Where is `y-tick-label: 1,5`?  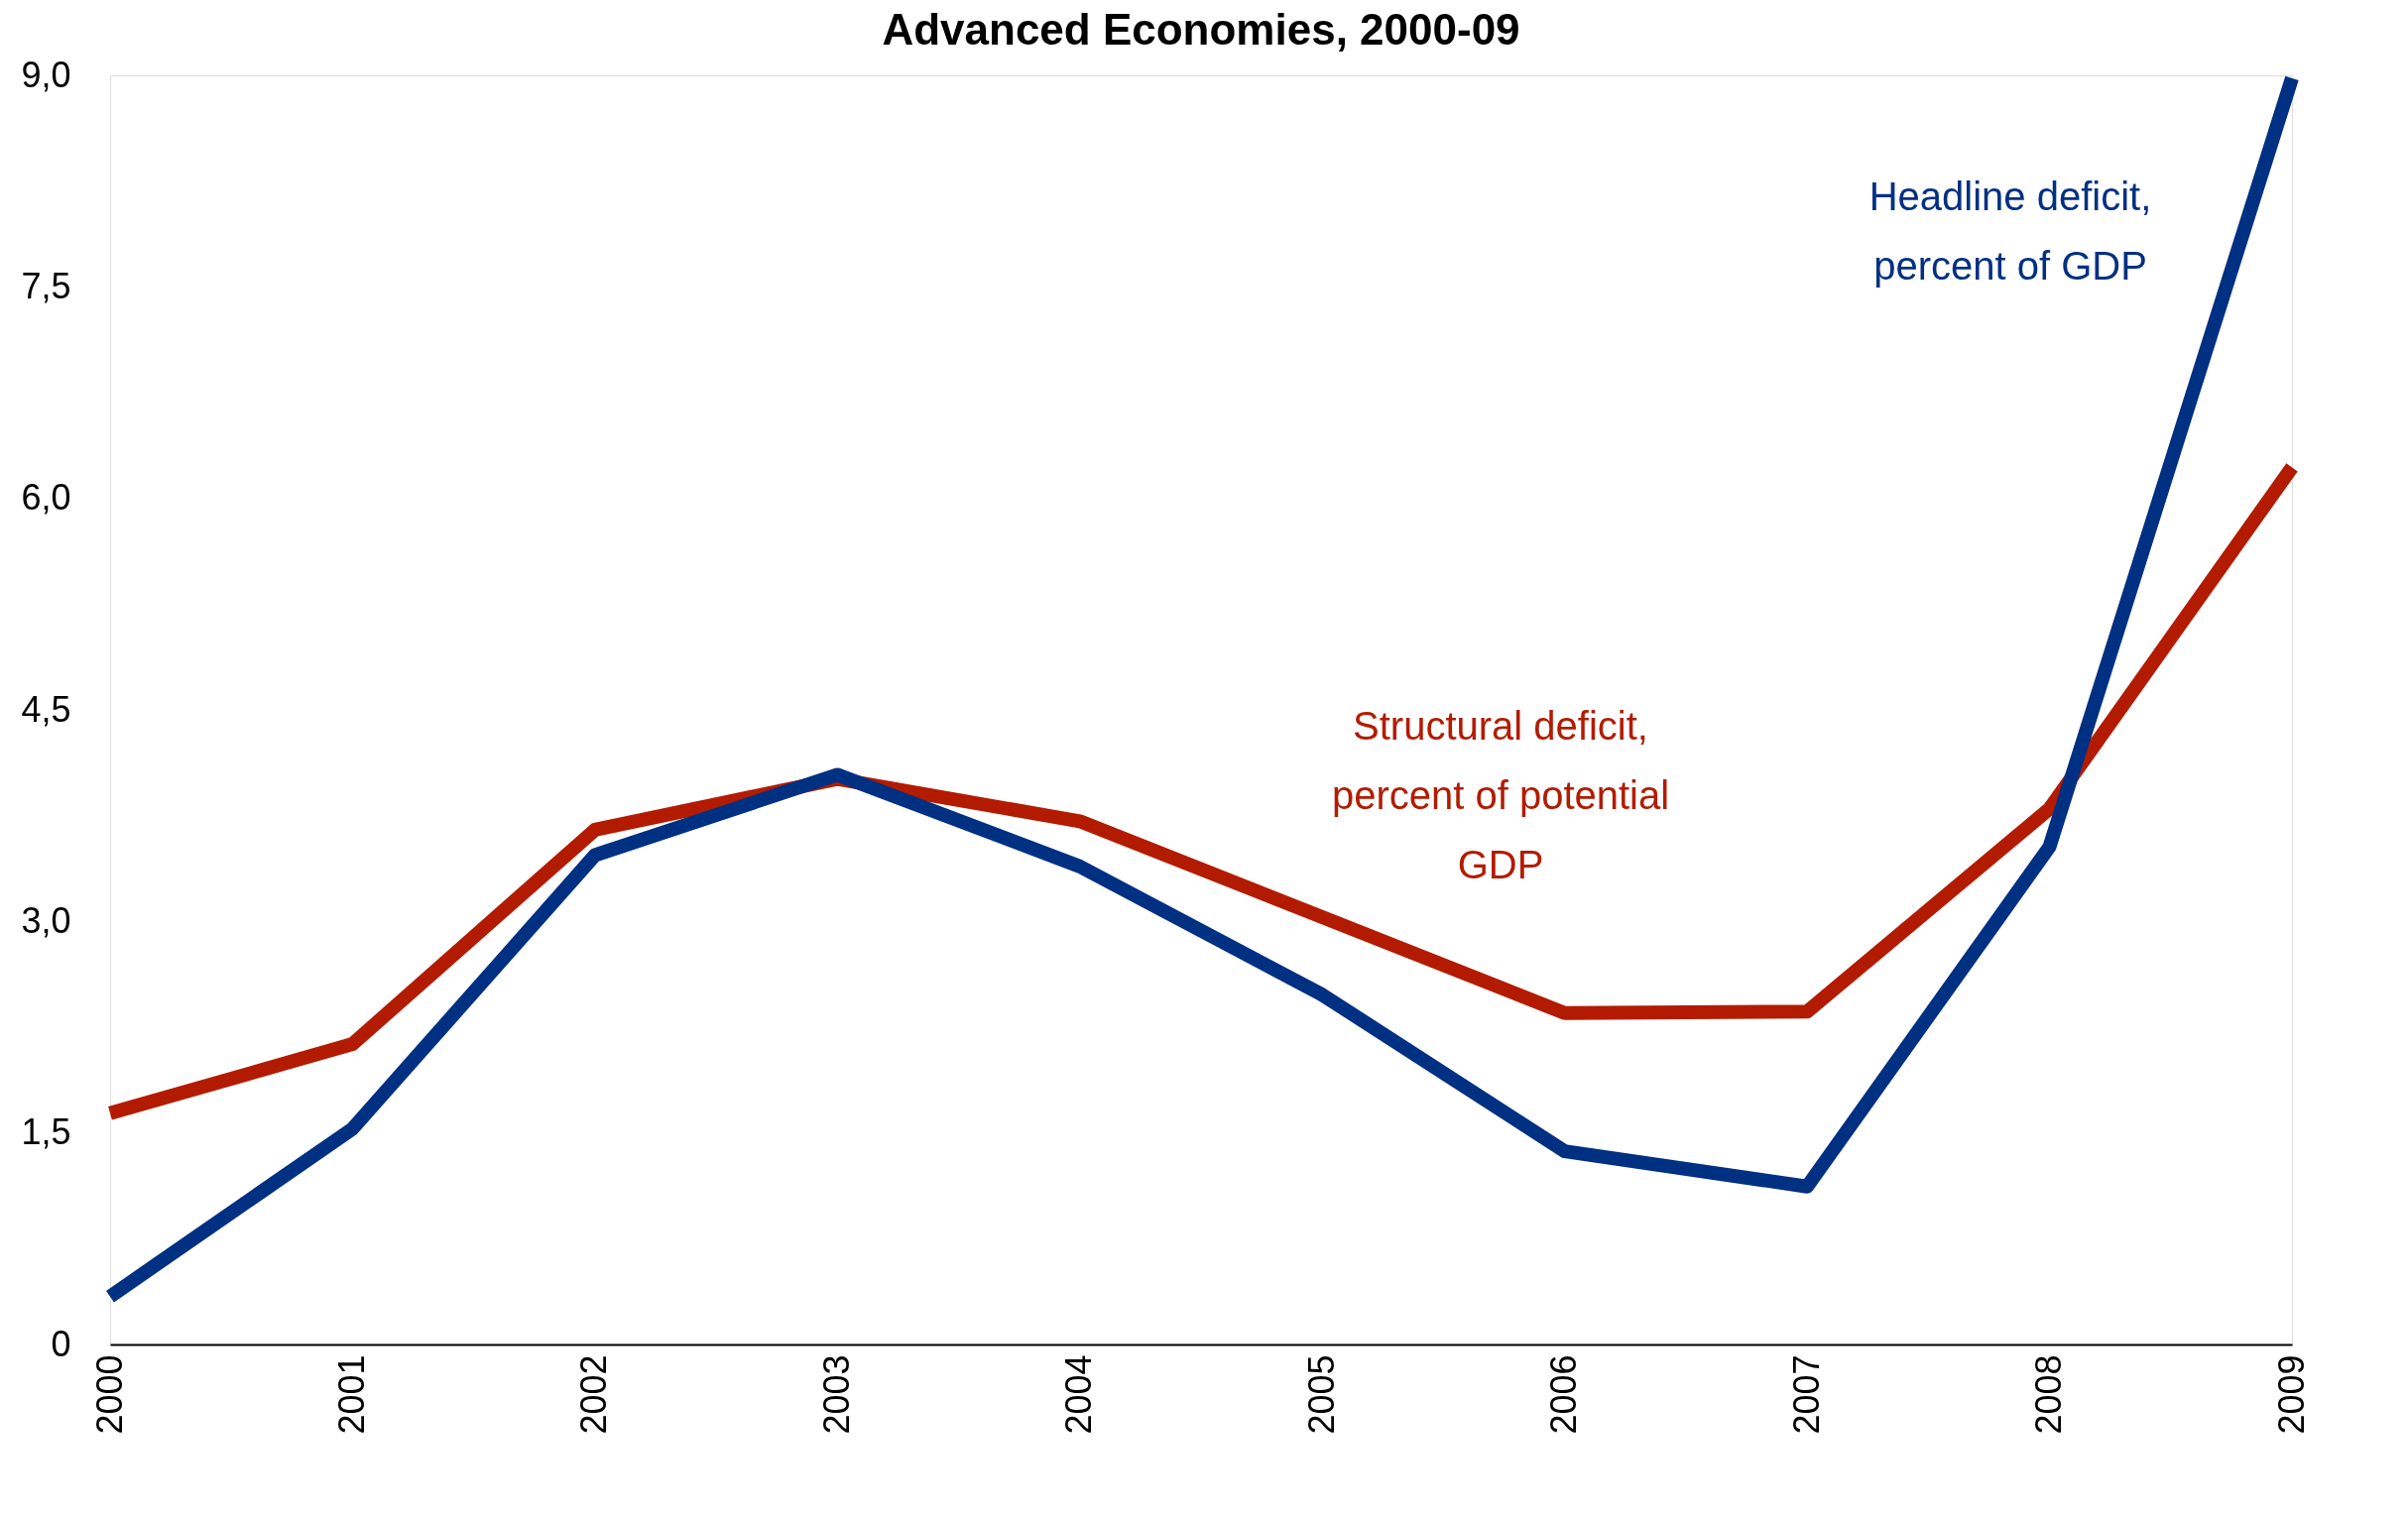
y-tick-label: 1,5 is located at coordinates (46, 1132).